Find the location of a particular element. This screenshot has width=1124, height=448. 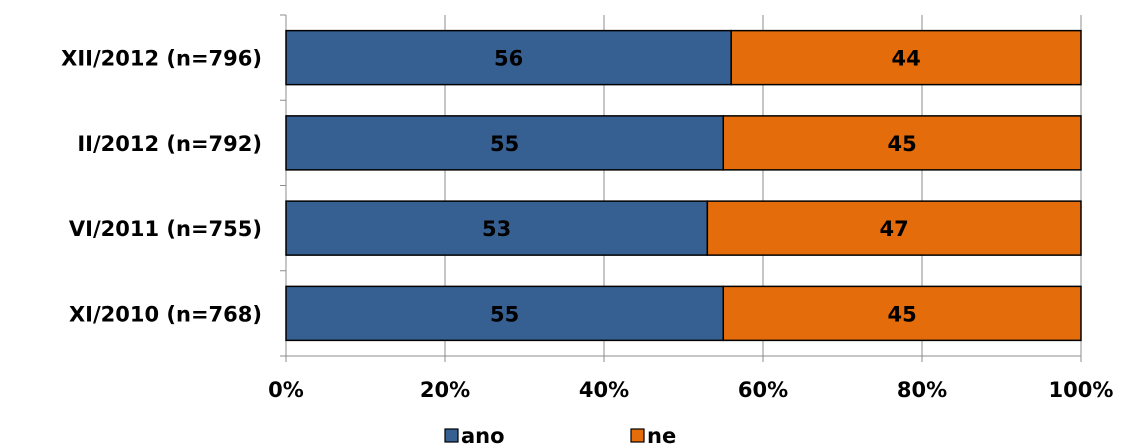

category-label: II/2012 (n=792) is located at coordinates (169, 144).